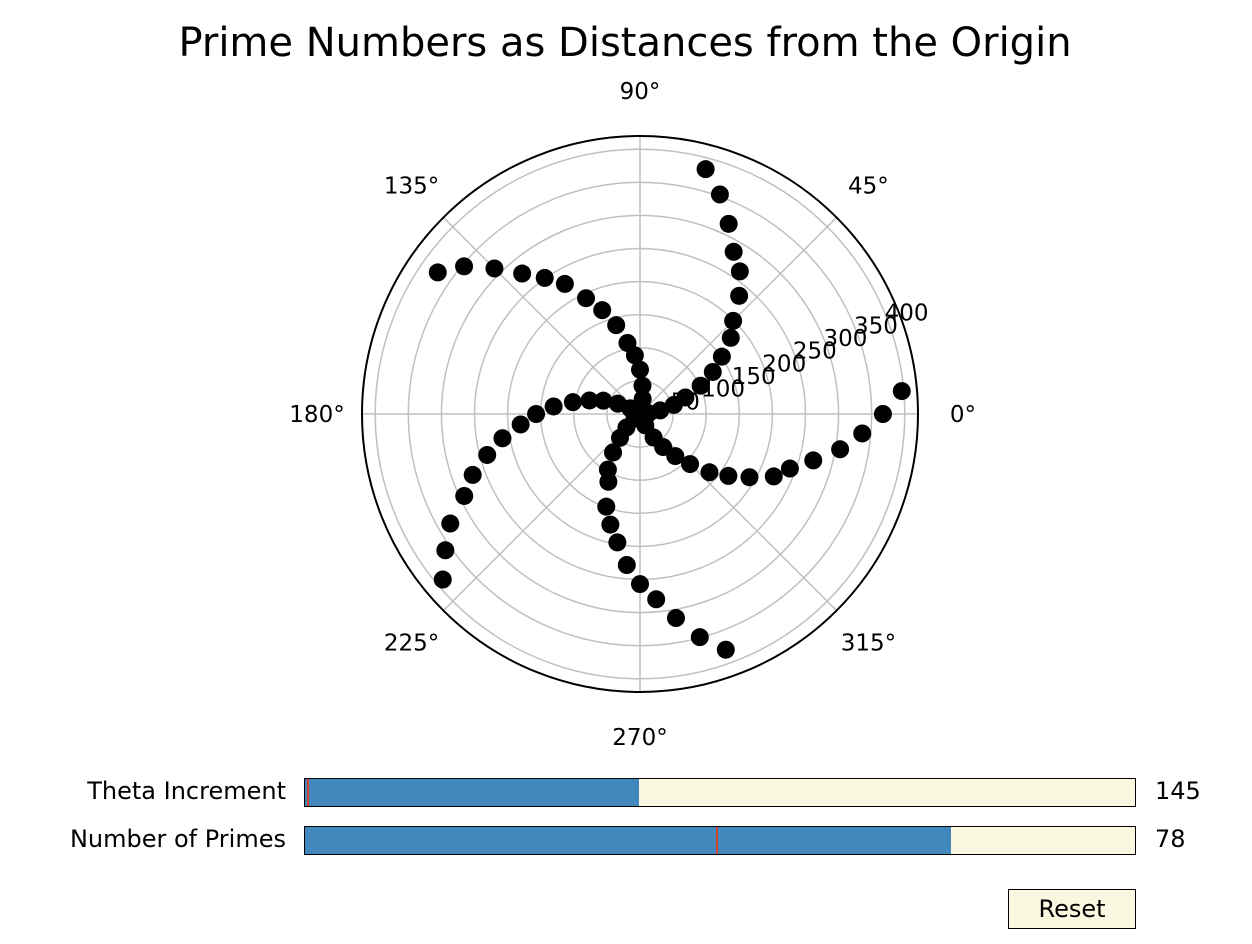 Image resolution: width=1252 pixels, height=944 pixels. I want to click on theta-tick-label: 90°, so click(640, 92).